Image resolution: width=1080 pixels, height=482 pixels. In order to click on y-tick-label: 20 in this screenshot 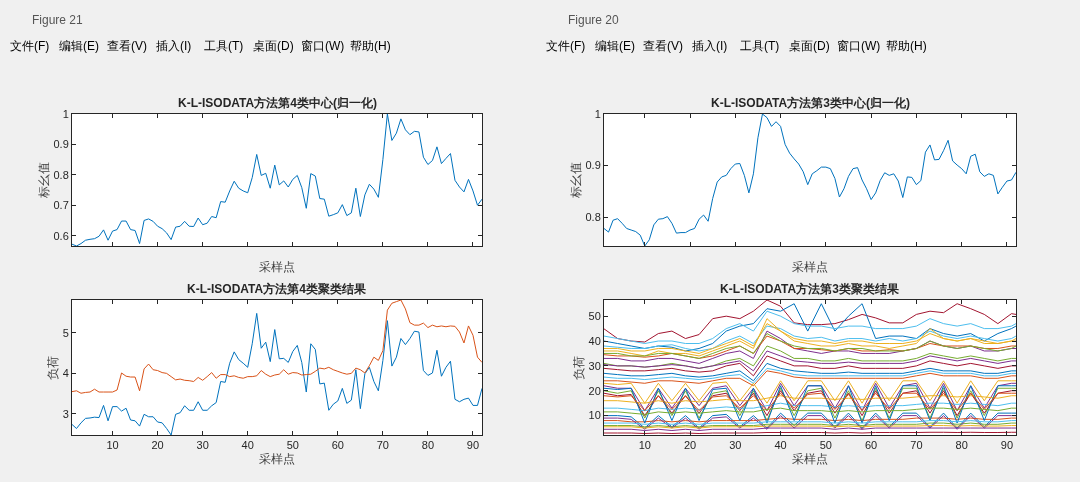, I will do `click(594, 390)`.